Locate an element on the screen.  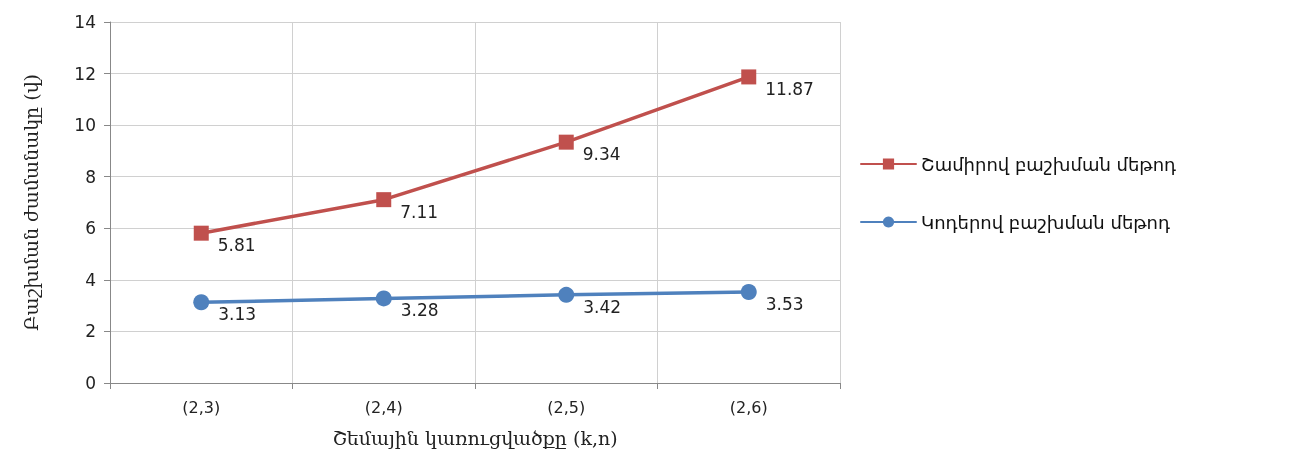
data-label: 11.87 is located at coordinates (789, 88).